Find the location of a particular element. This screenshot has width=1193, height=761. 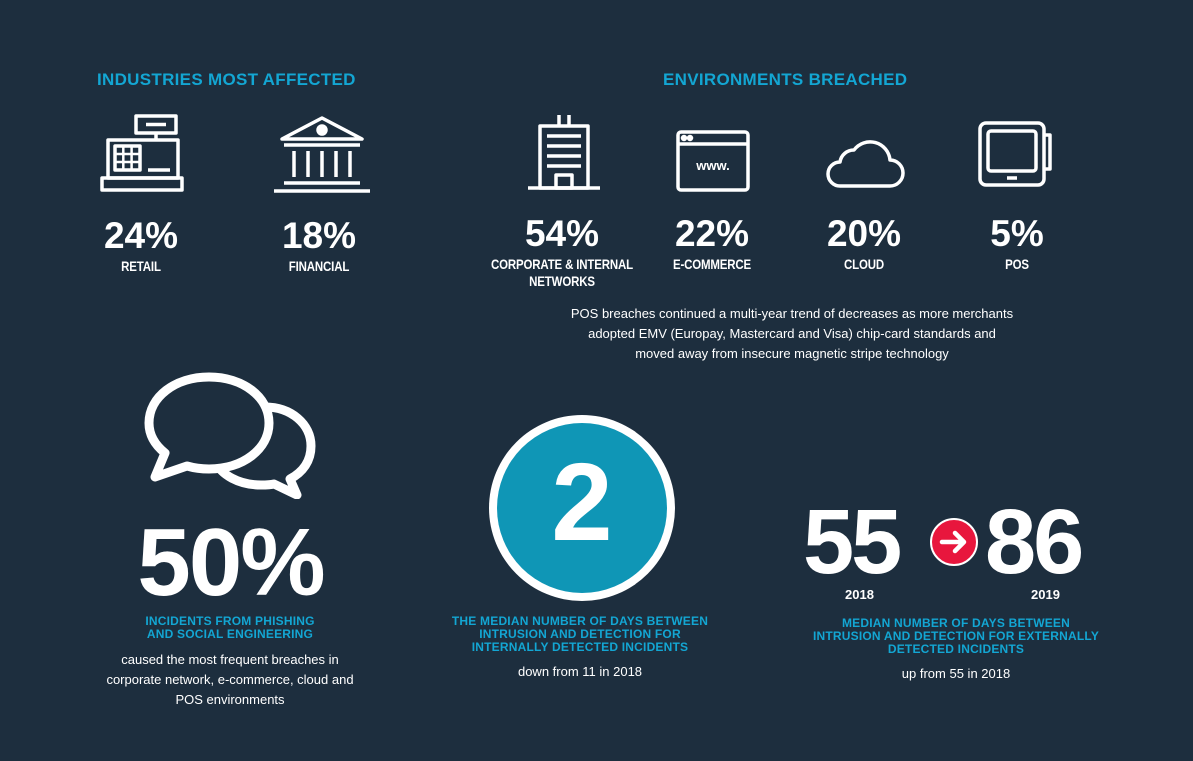

internal-caption-line3: INTERNALLY DETECTED INCIDENTS is located at coordinates (580, 647).